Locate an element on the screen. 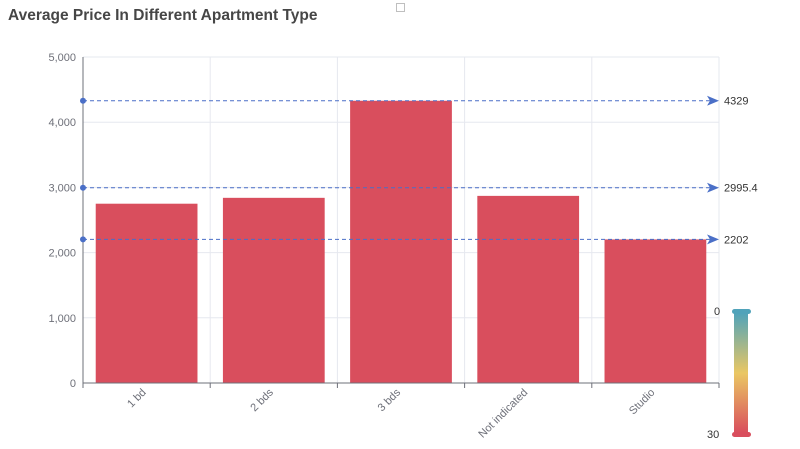  legend-toggle-icon is located at coordinates (400, 7).